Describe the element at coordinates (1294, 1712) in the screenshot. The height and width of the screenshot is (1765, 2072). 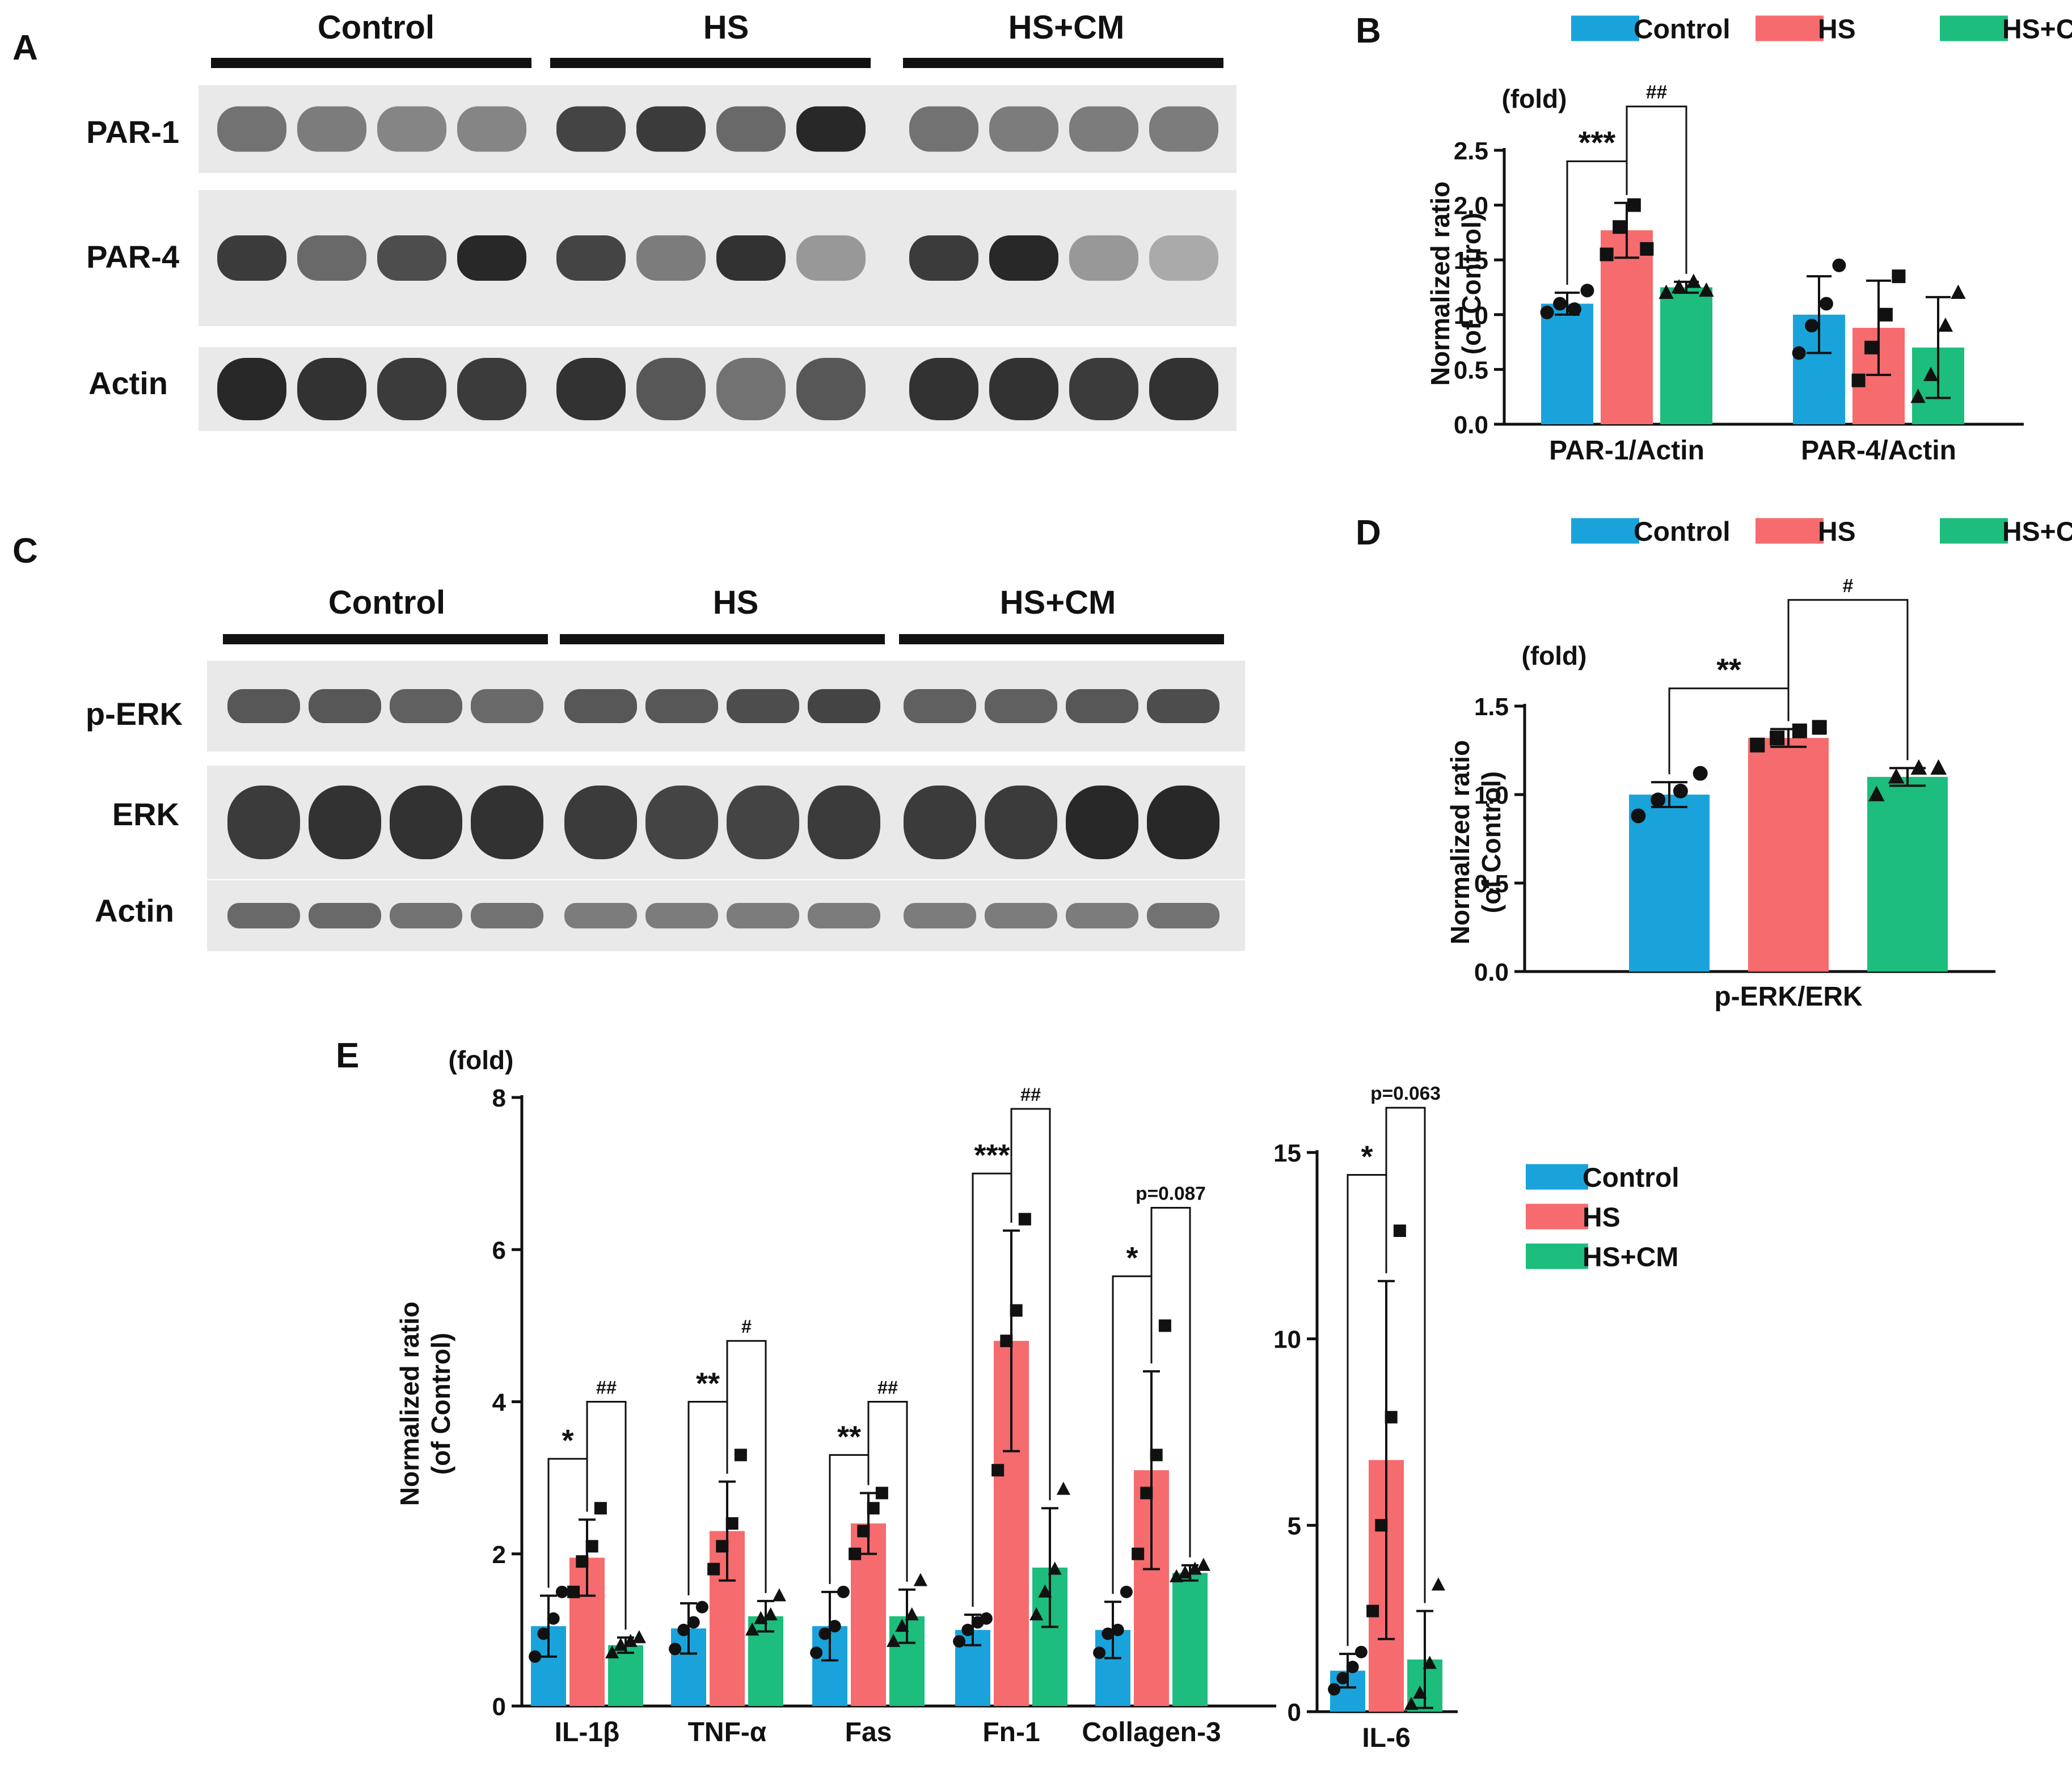
I see `chart-e-il6-ytick-label-0: 0` at that location.